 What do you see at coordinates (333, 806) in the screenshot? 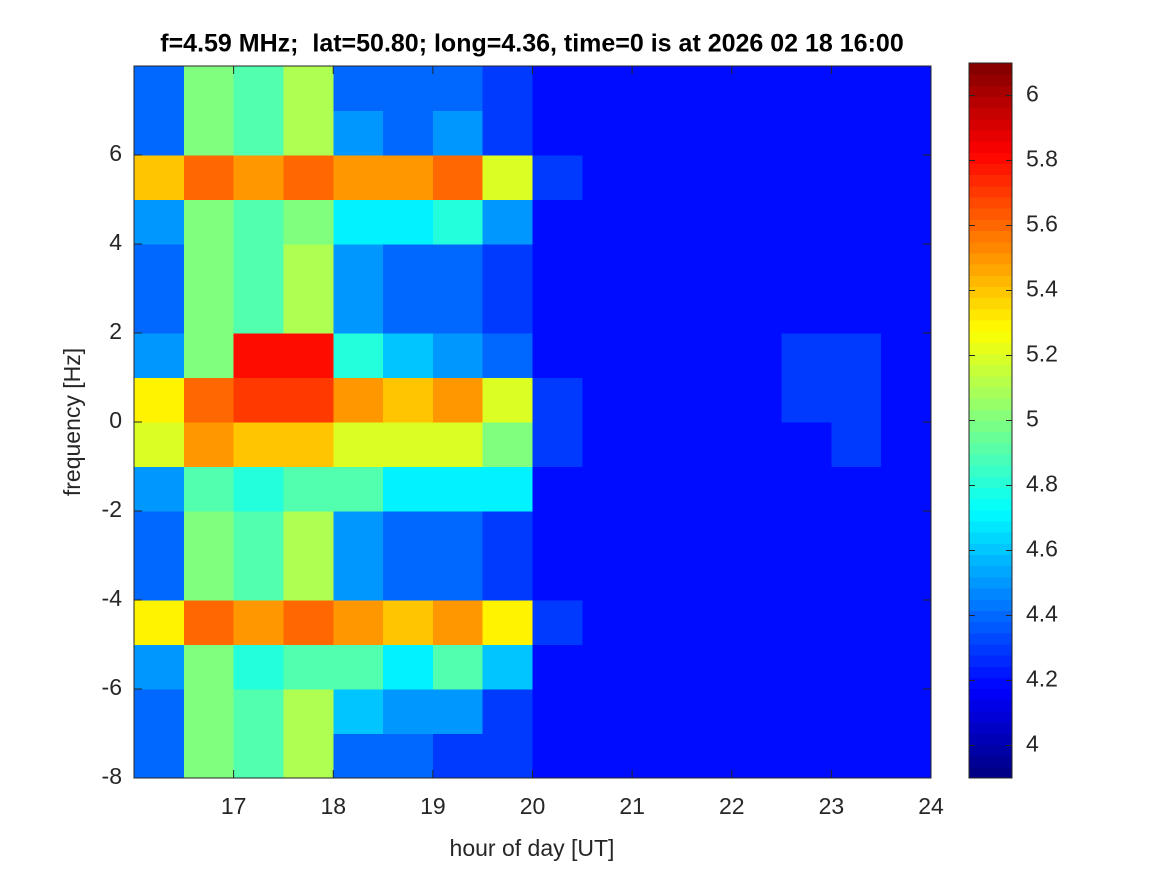
I see `x-tick-label: 18` at bounding box center [333, 806].